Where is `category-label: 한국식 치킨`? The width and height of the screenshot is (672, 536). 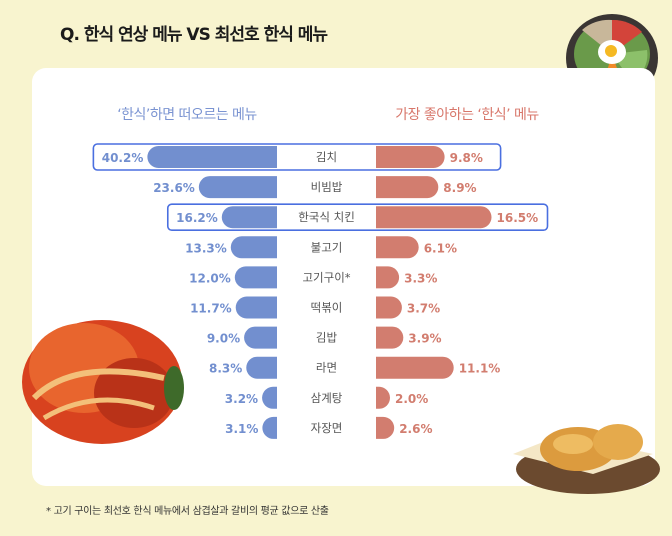
category-label: 한국식 치킨 is located at coordinates (326, 217).